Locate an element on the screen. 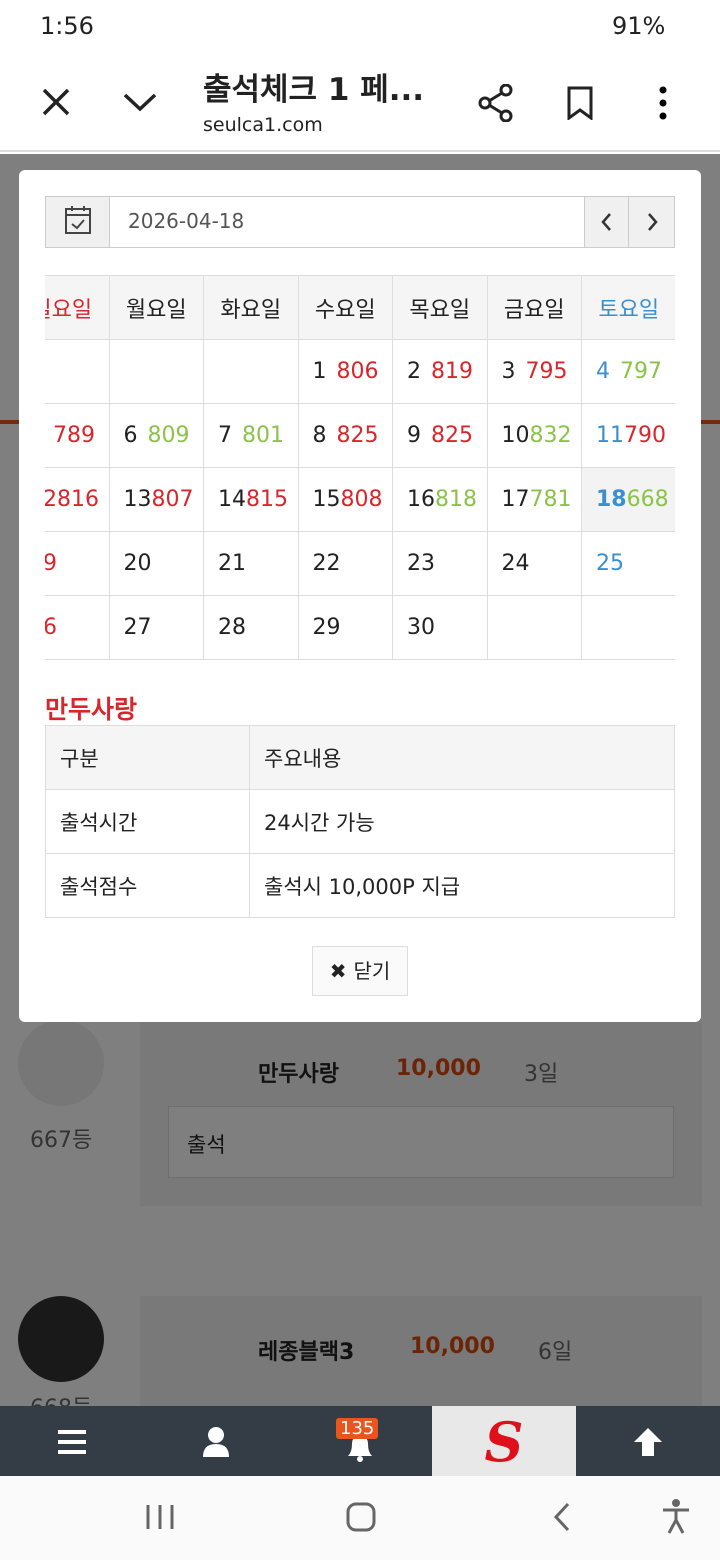 This screenshot has width=720, height=1560. close-label: 닫기 is located at coordinates (372, 971).